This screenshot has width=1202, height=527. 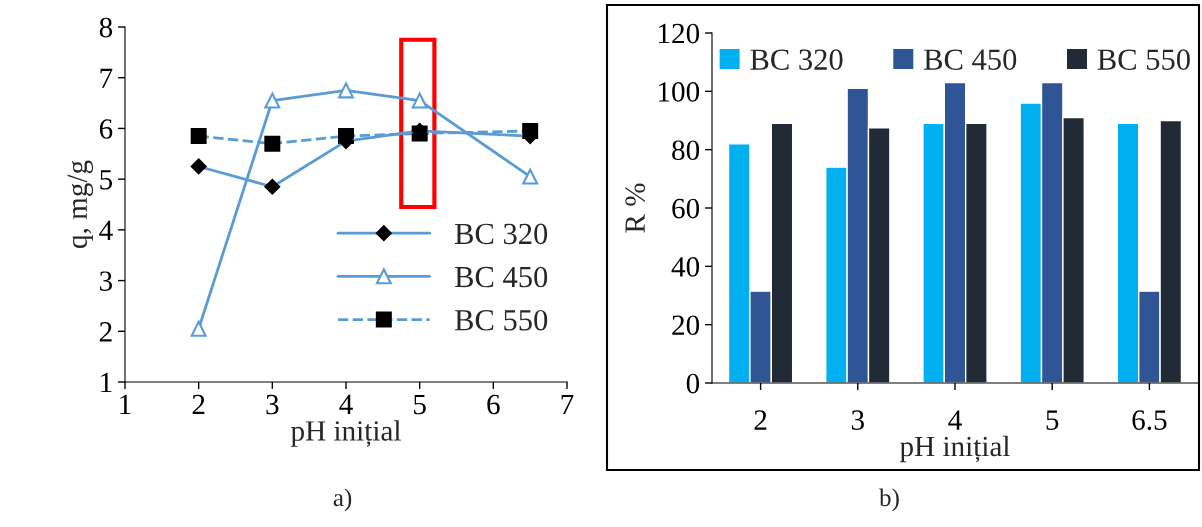 I want to click on y-tick-label: 0, so click(x=693, y=383).